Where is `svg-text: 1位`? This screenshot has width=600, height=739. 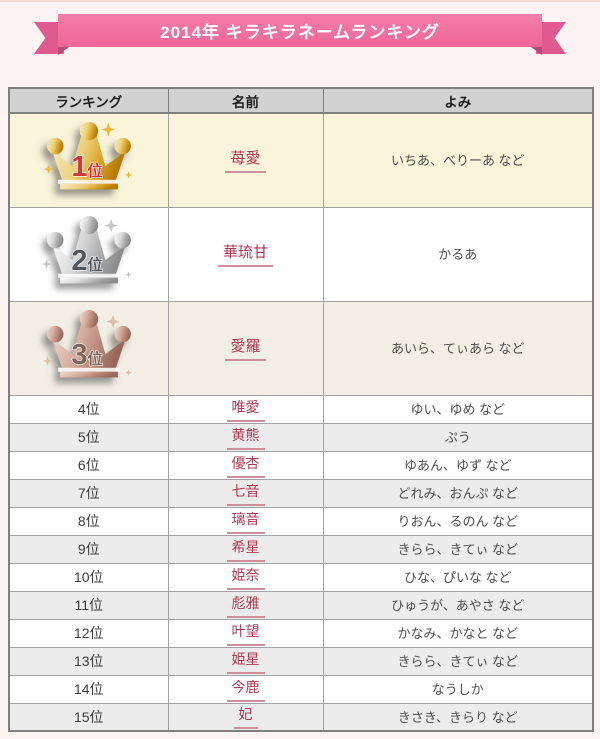 svg-text: 1位 is located at coordinates (87, 167).